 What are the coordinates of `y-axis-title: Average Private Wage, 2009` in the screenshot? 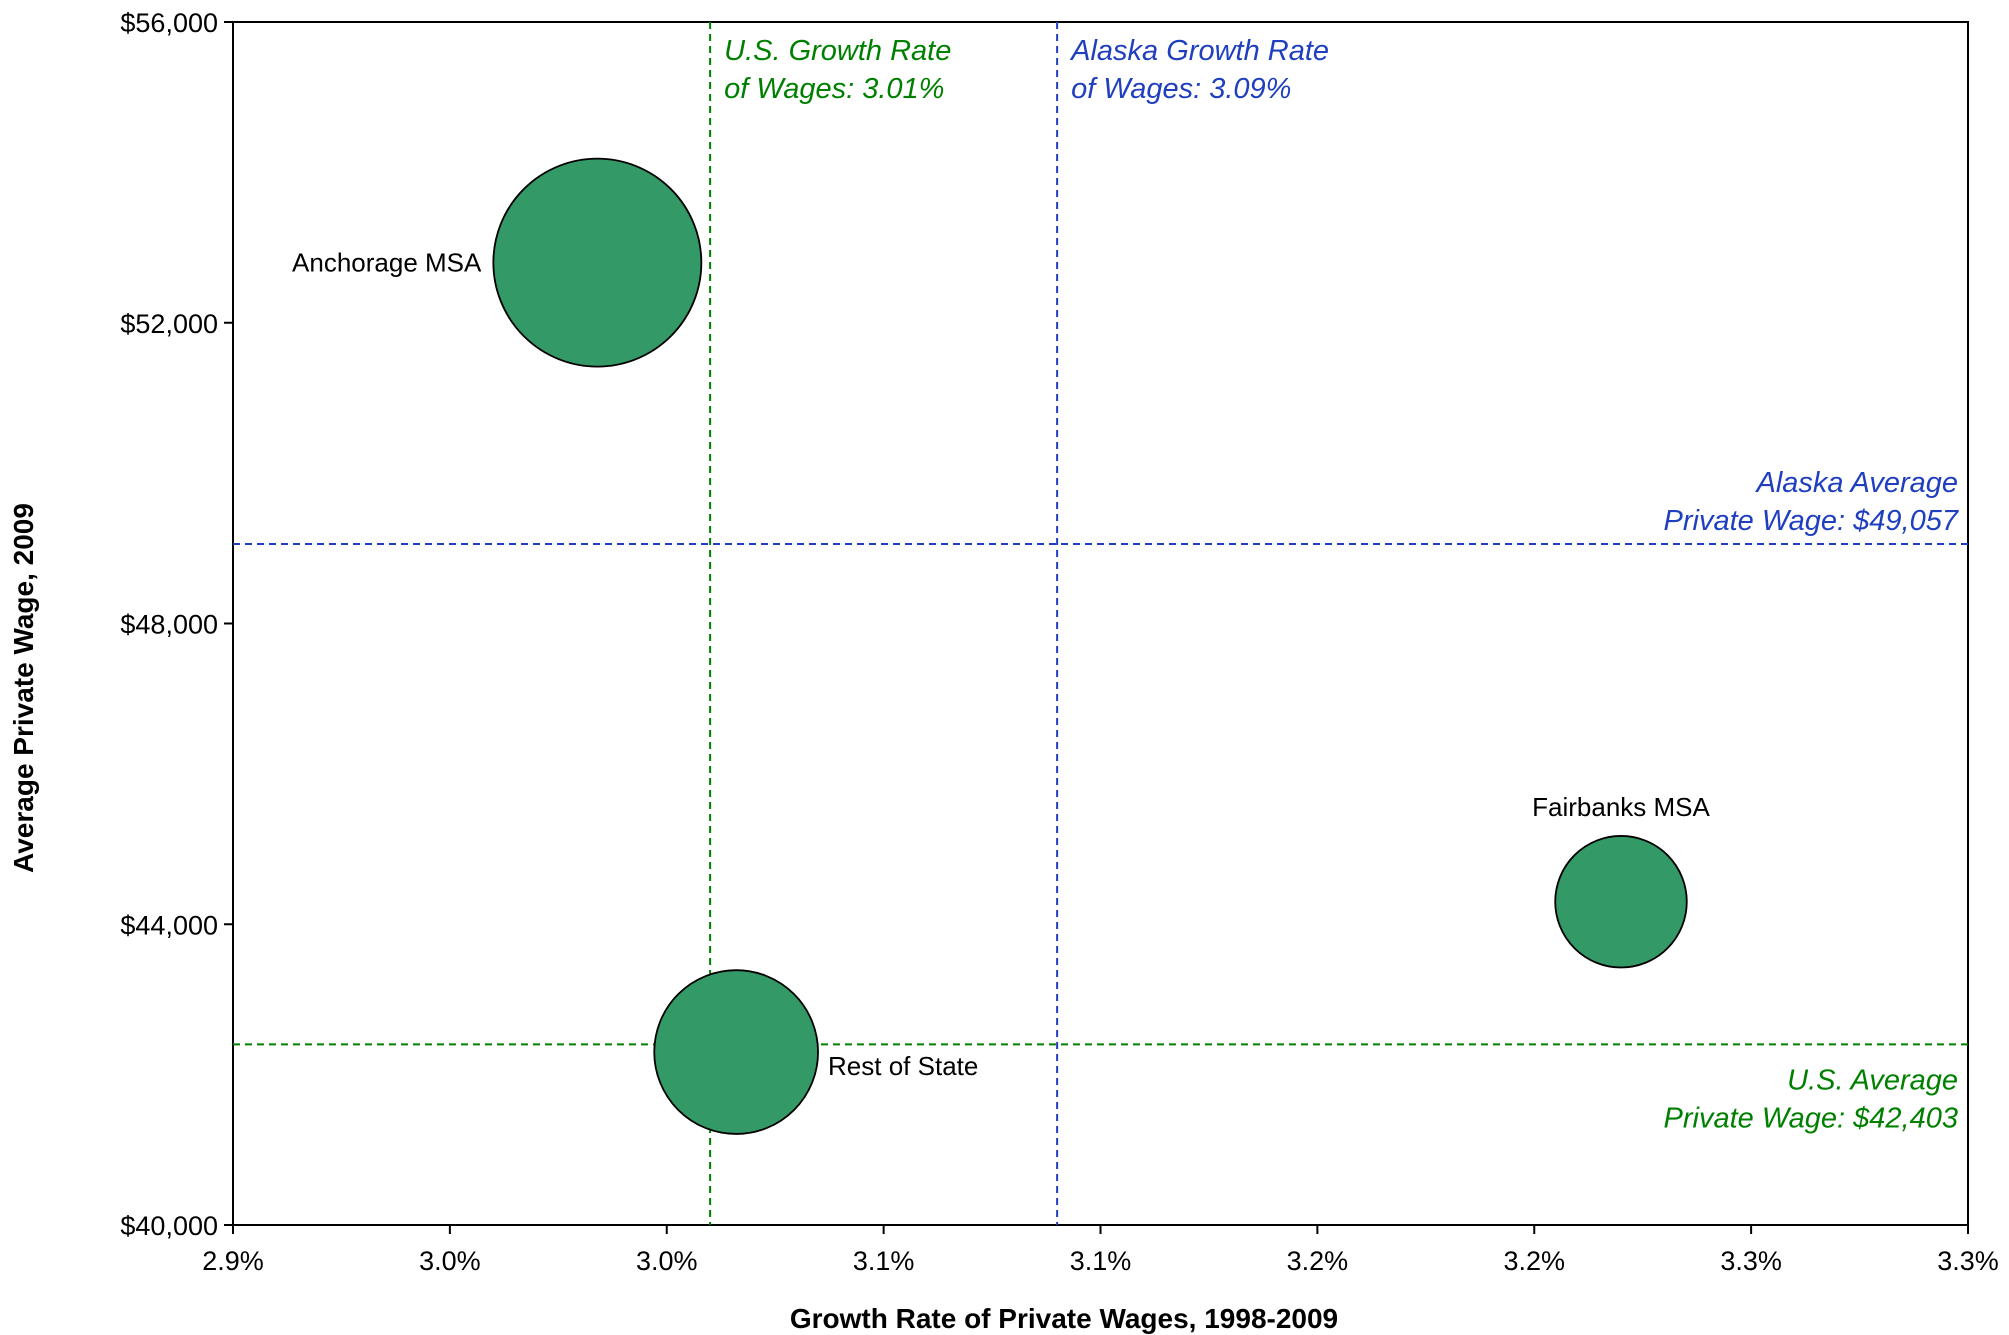 It's located at (23, 688).